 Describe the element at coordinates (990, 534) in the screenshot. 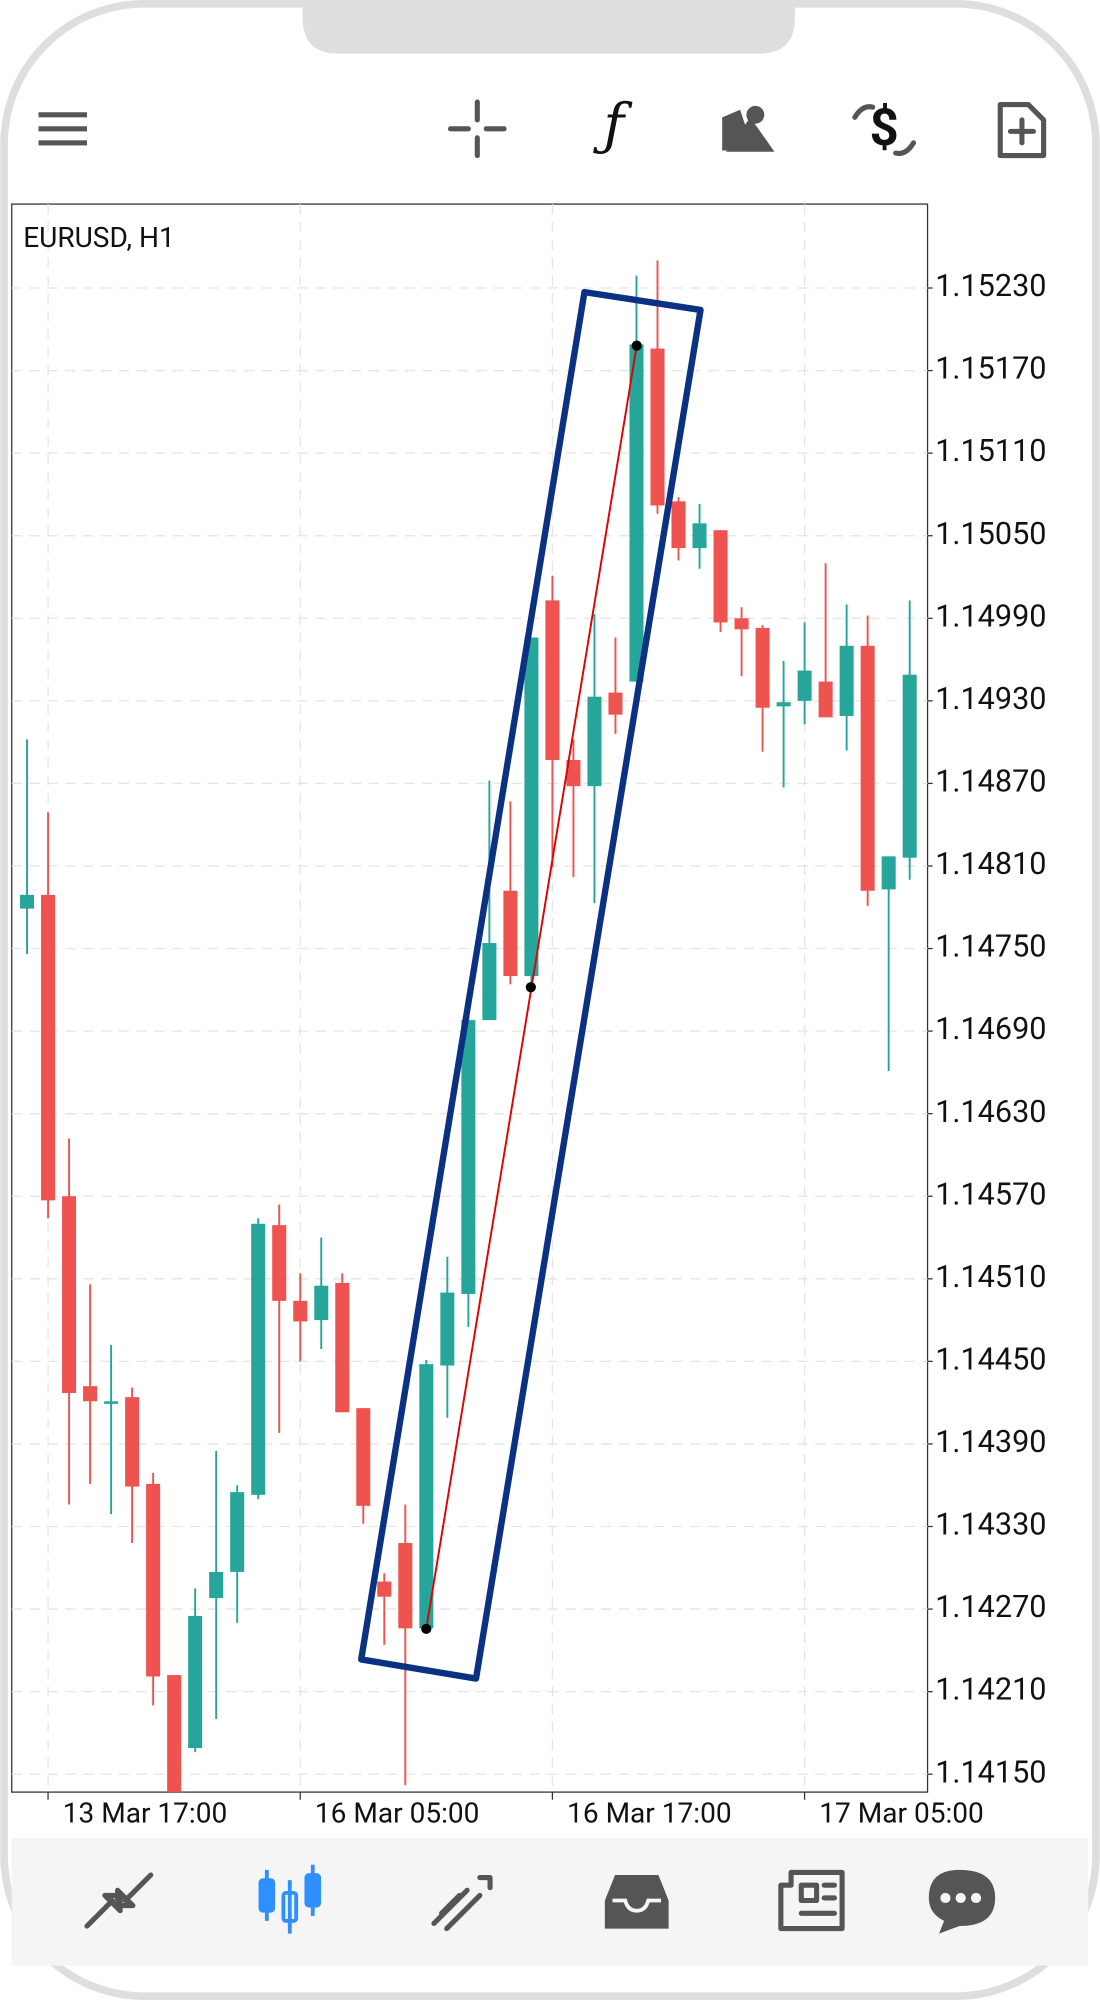

I see `y-tick-label: 1.15050` at that location.